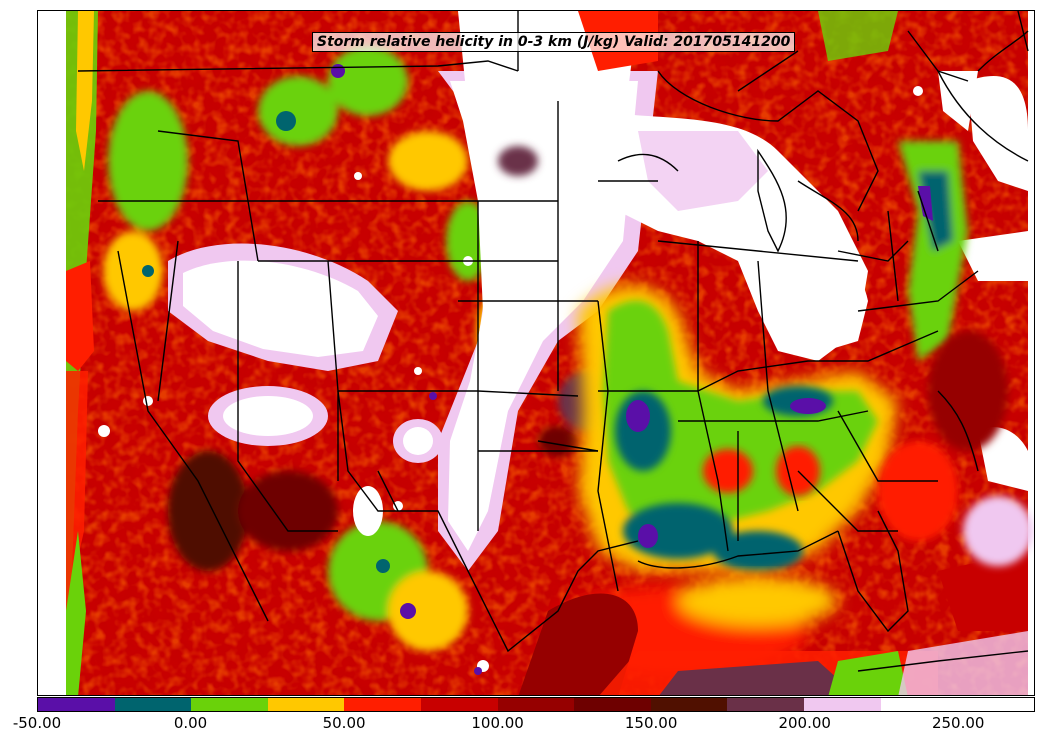 Image resolution: width=1044 pixels, height=745 pixels. What do you see at coordinates (958, 723) in the screenshot?
I see `colorbar-tick-label: 250.00` at bounding box center [958, 723].